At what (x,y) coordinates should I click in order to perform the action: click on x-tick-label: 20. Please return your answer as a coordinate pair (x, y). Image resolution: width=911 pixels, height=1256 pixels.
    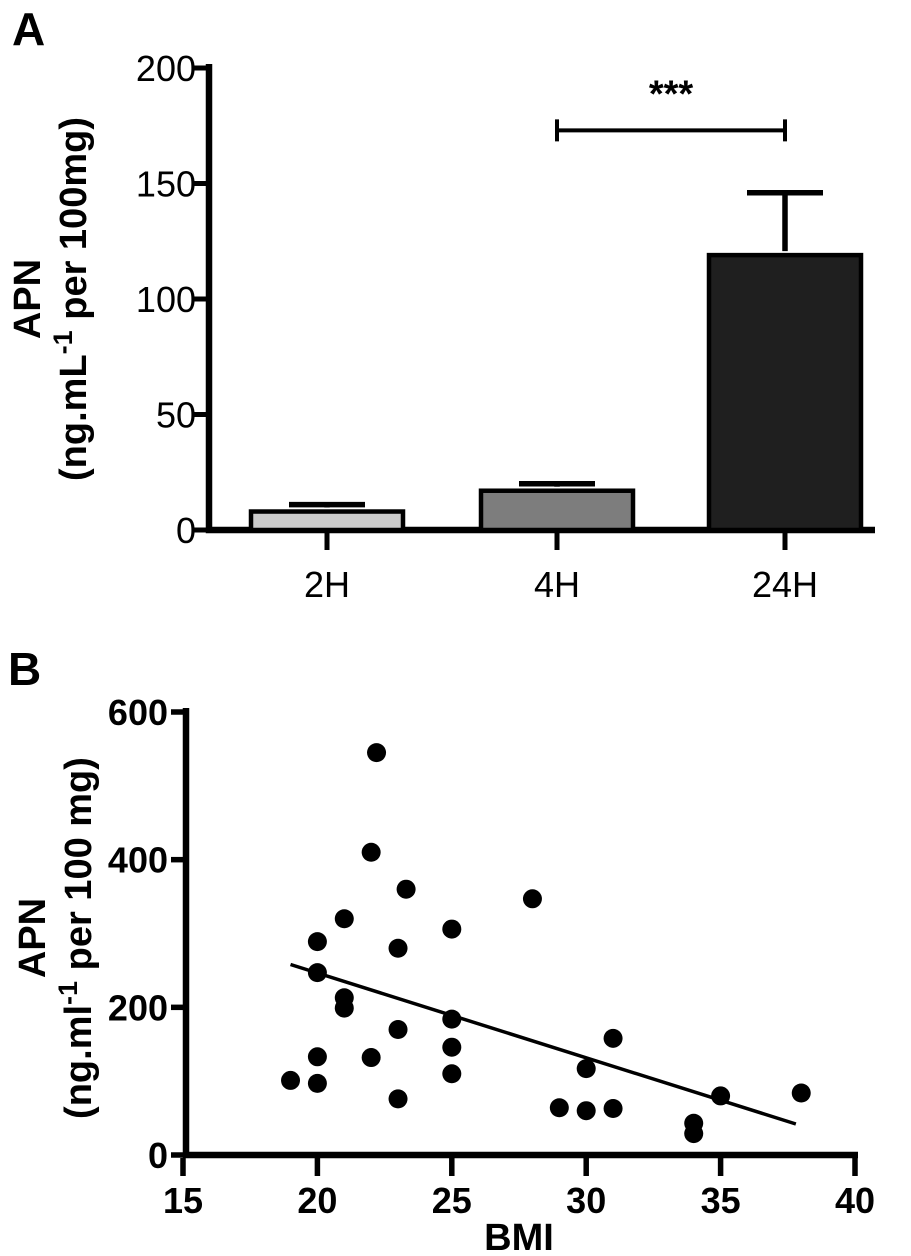
    Looking at the image, I should click on (317, 1200).